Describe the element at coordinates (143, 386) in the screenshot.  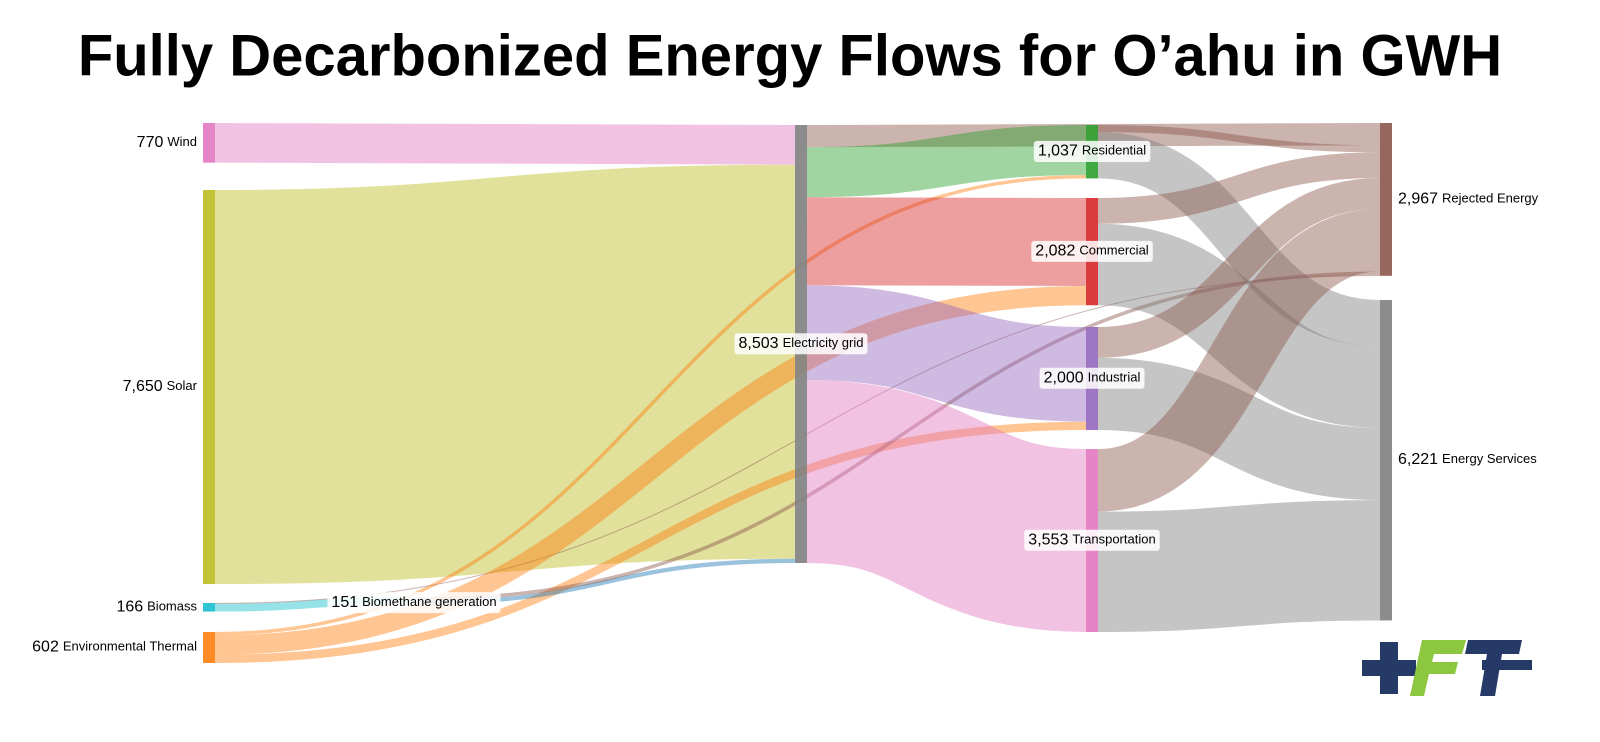
I see `node-value: 7,650` at that location.